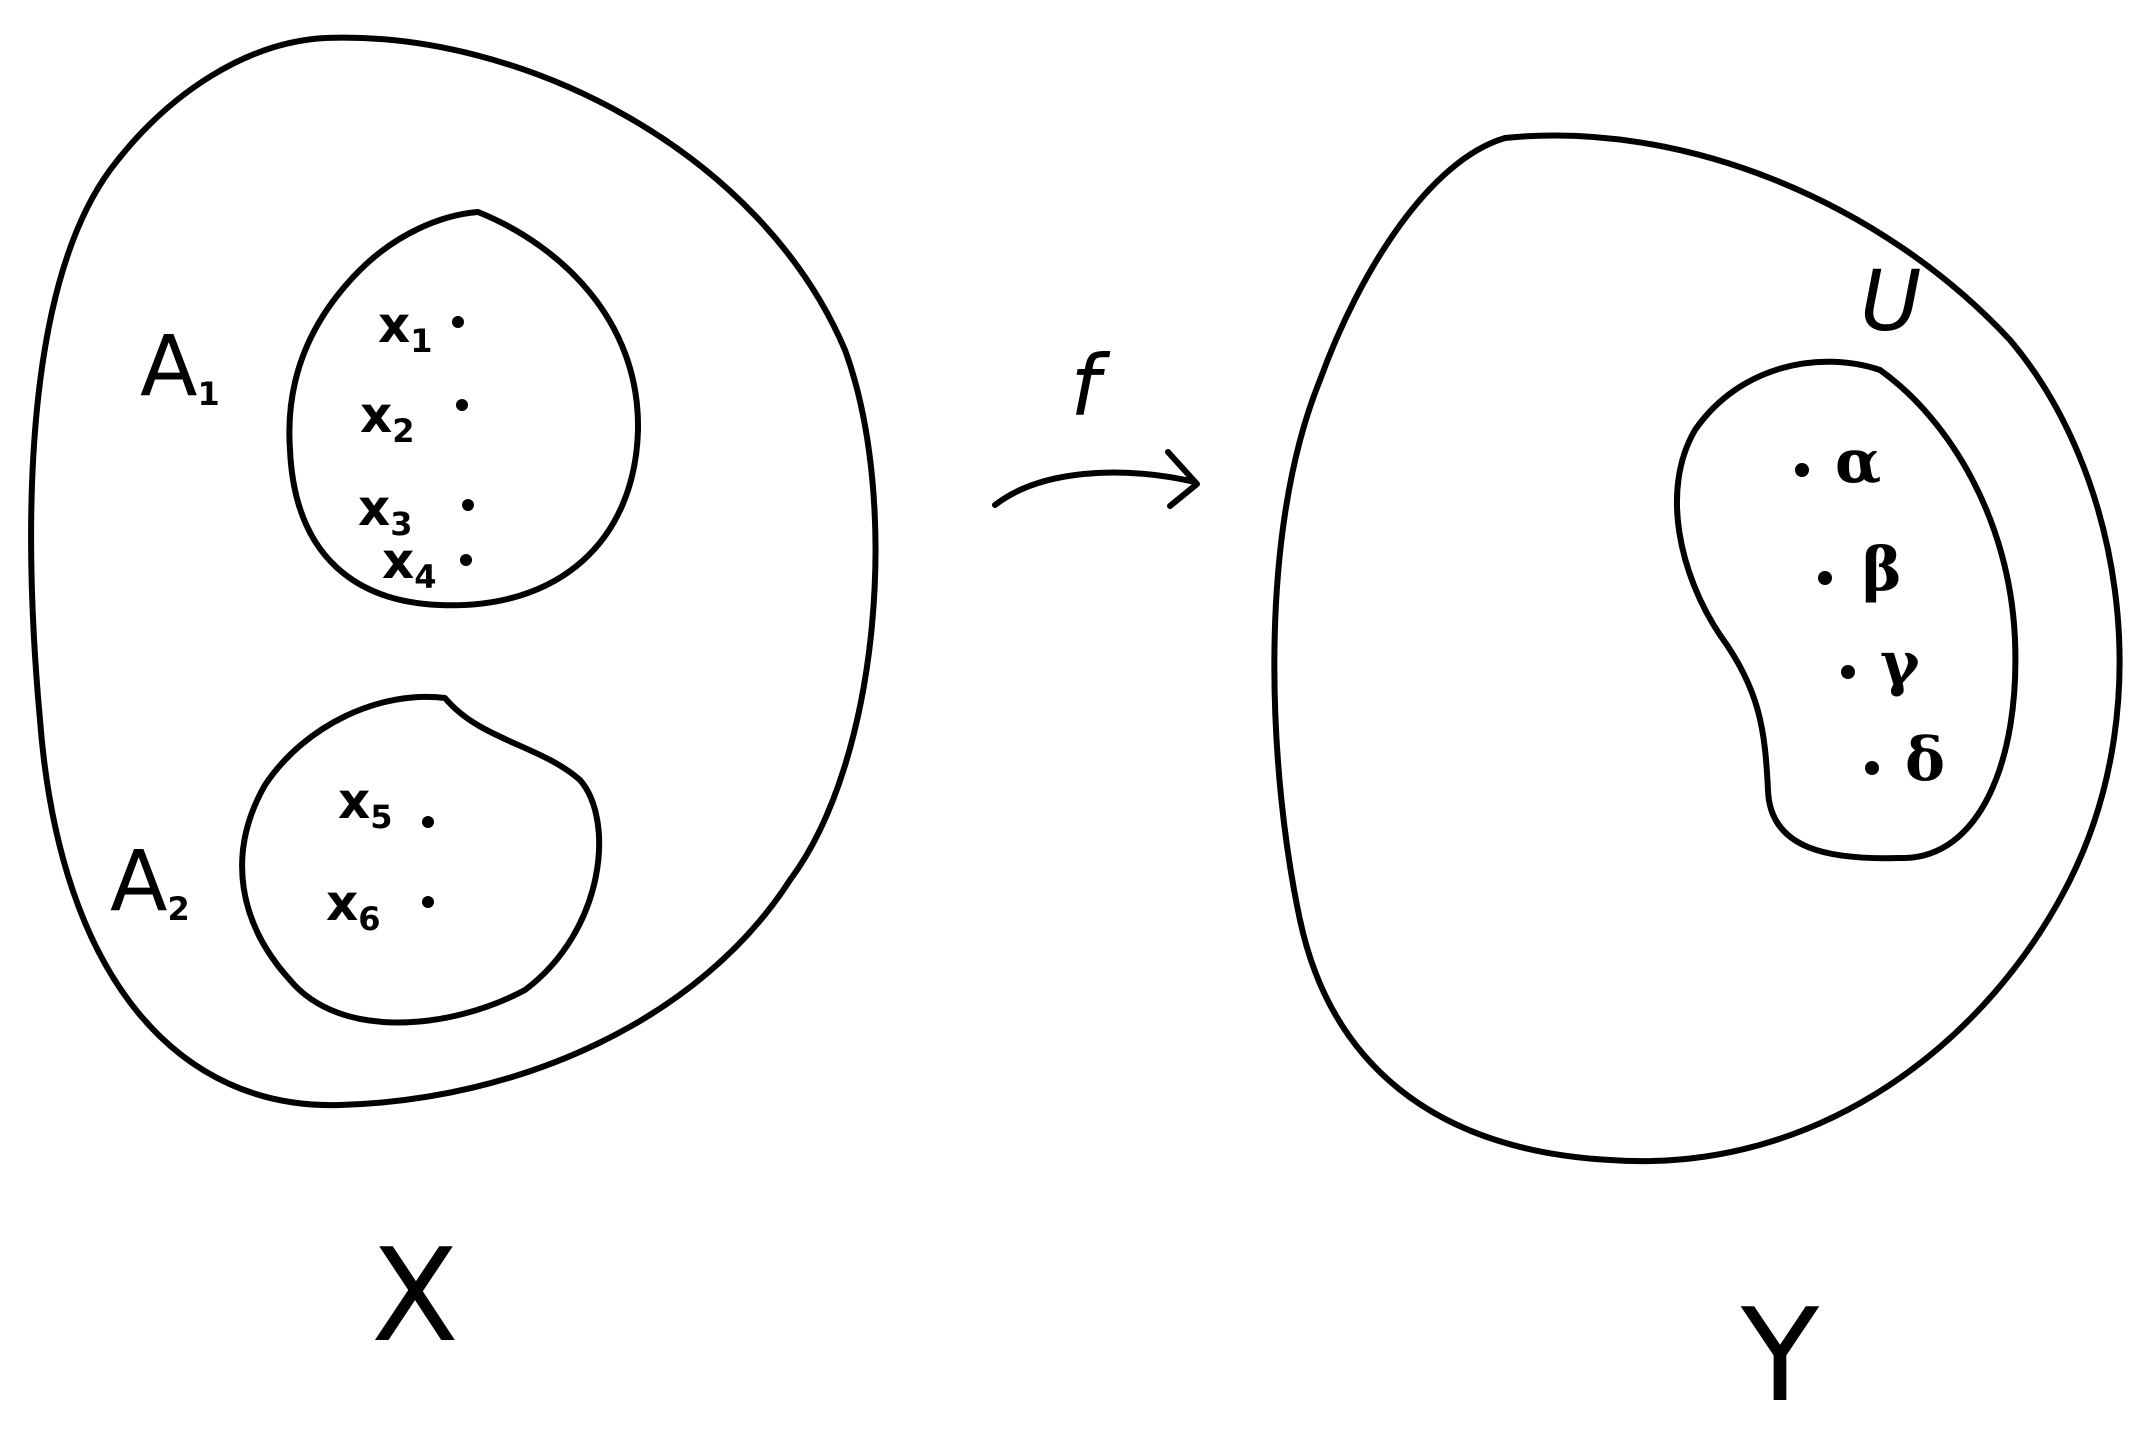 The width and height of the screenshot is (2152, 1456). I want to click on map-label: f, so click(1090, 386).